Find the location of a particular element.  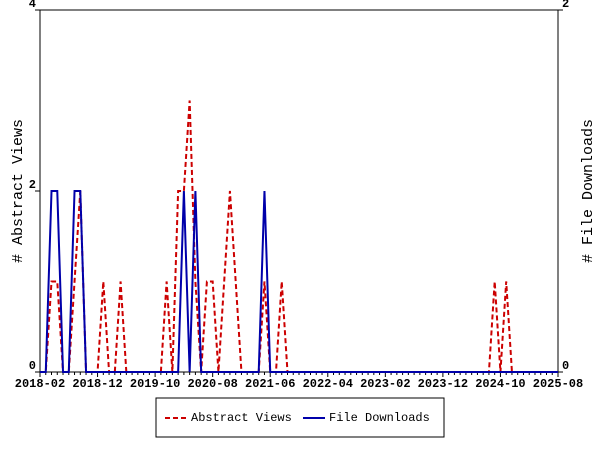

x-tick-label: 2022-04 is located at coordinates (328, 384).